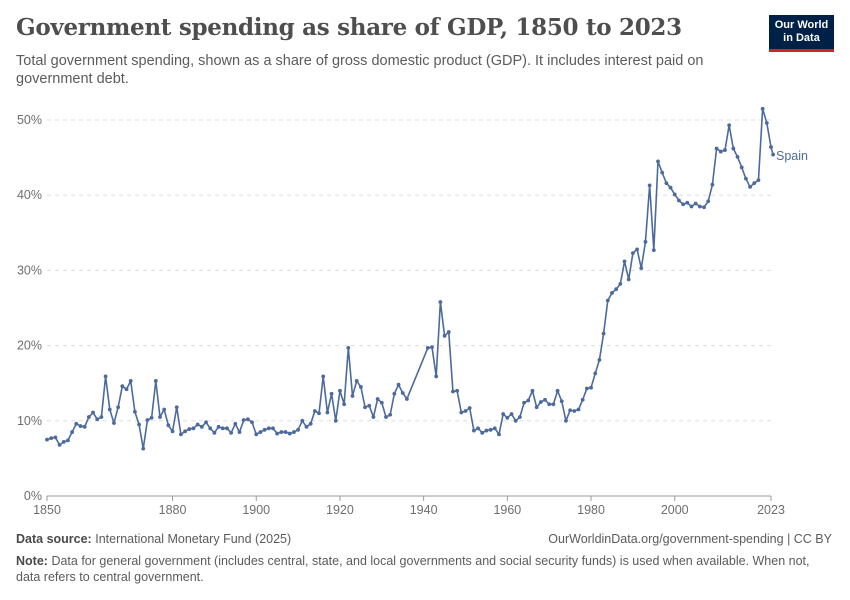 The width and height of the screenshot is (850, 600). I want to click on owid-logo: Our World in Data, so click(801, 33).